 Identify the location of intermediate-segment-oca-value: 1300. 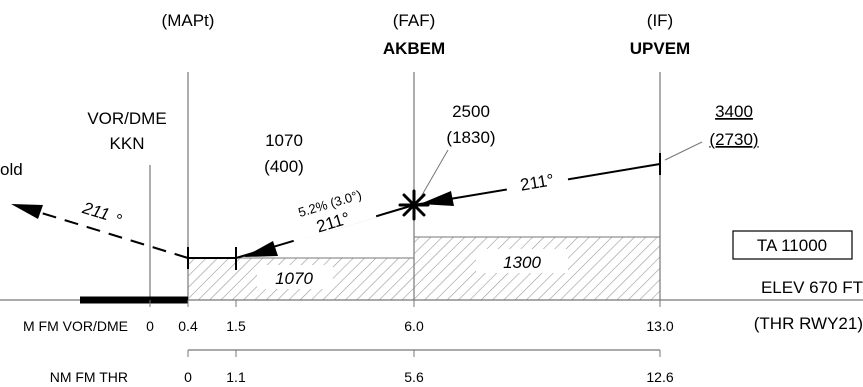
(522, 262).